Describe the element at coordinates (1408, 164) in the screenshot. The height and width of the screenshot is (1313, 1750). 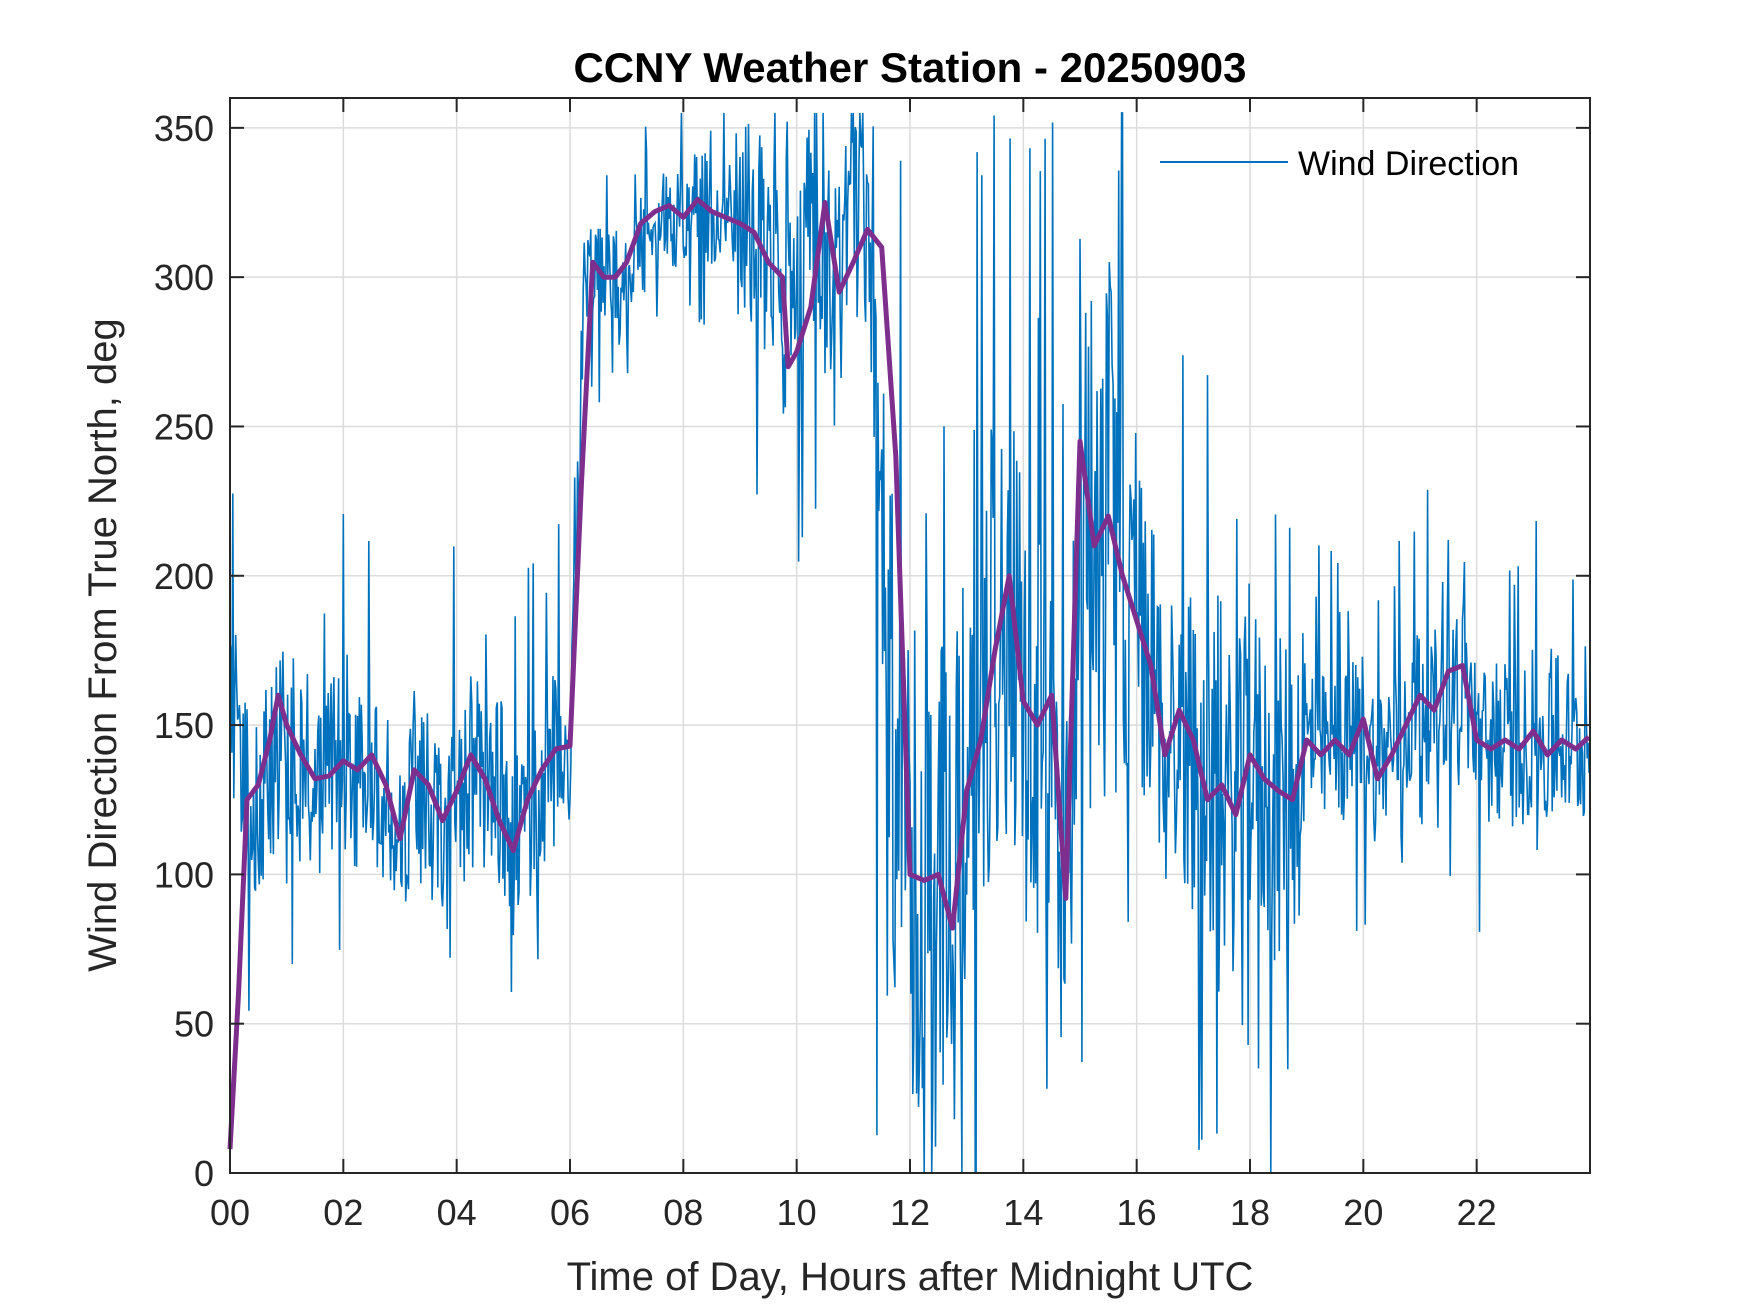
I see `legend-label-wind-direction: Wind Direction` at that location.